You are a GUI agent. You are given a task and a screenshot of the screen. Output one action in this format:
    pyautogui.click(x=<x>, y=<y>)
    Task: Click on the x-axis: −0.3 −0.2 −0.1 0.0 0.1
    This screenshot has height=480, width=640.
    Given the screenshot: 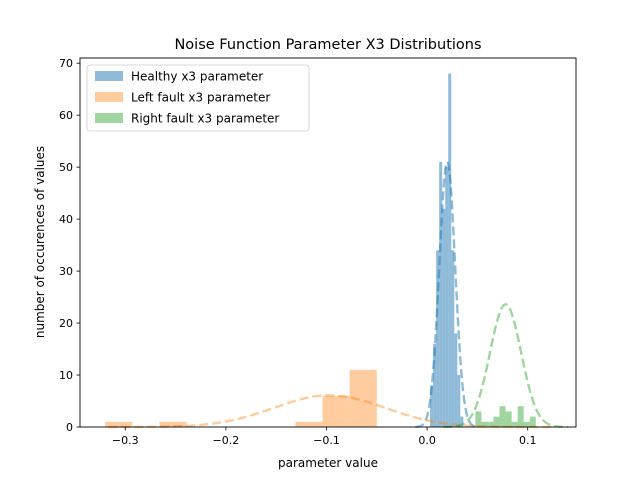 What is the action you would take?
    pyautogui.click(x=324, y=437)
    